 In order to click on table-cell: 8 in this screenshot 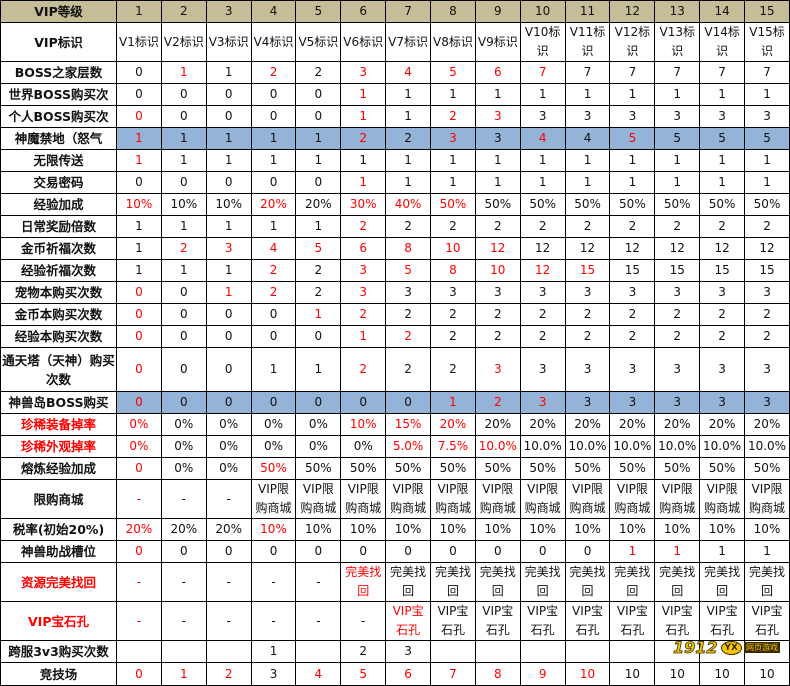, I will do `click(497, 674)`.